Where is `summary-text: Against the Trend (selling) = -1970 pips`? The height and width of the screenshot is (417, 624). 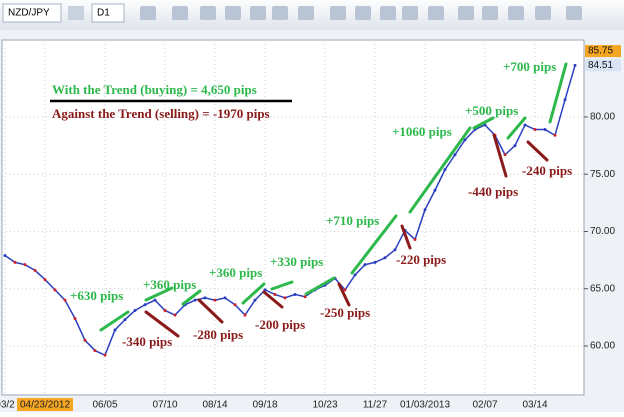 summary-text: Against the Trend (selling) = -1970 pips is located at coordinates (161, 113).